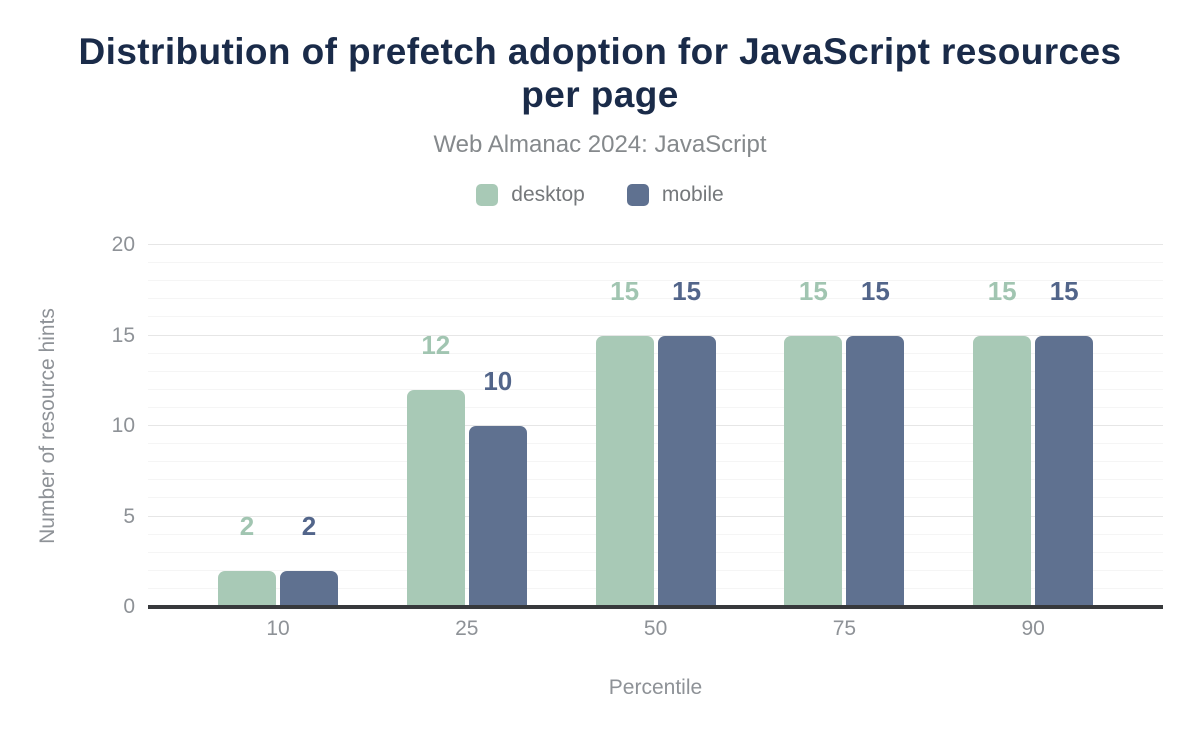 The width and height of the screenshot is (1200, 742). What do you see at coordinates (247, 525) in the screenshot?
I see `bar-value-label-desktop-p10: 2` at bounding box center [247, 525].